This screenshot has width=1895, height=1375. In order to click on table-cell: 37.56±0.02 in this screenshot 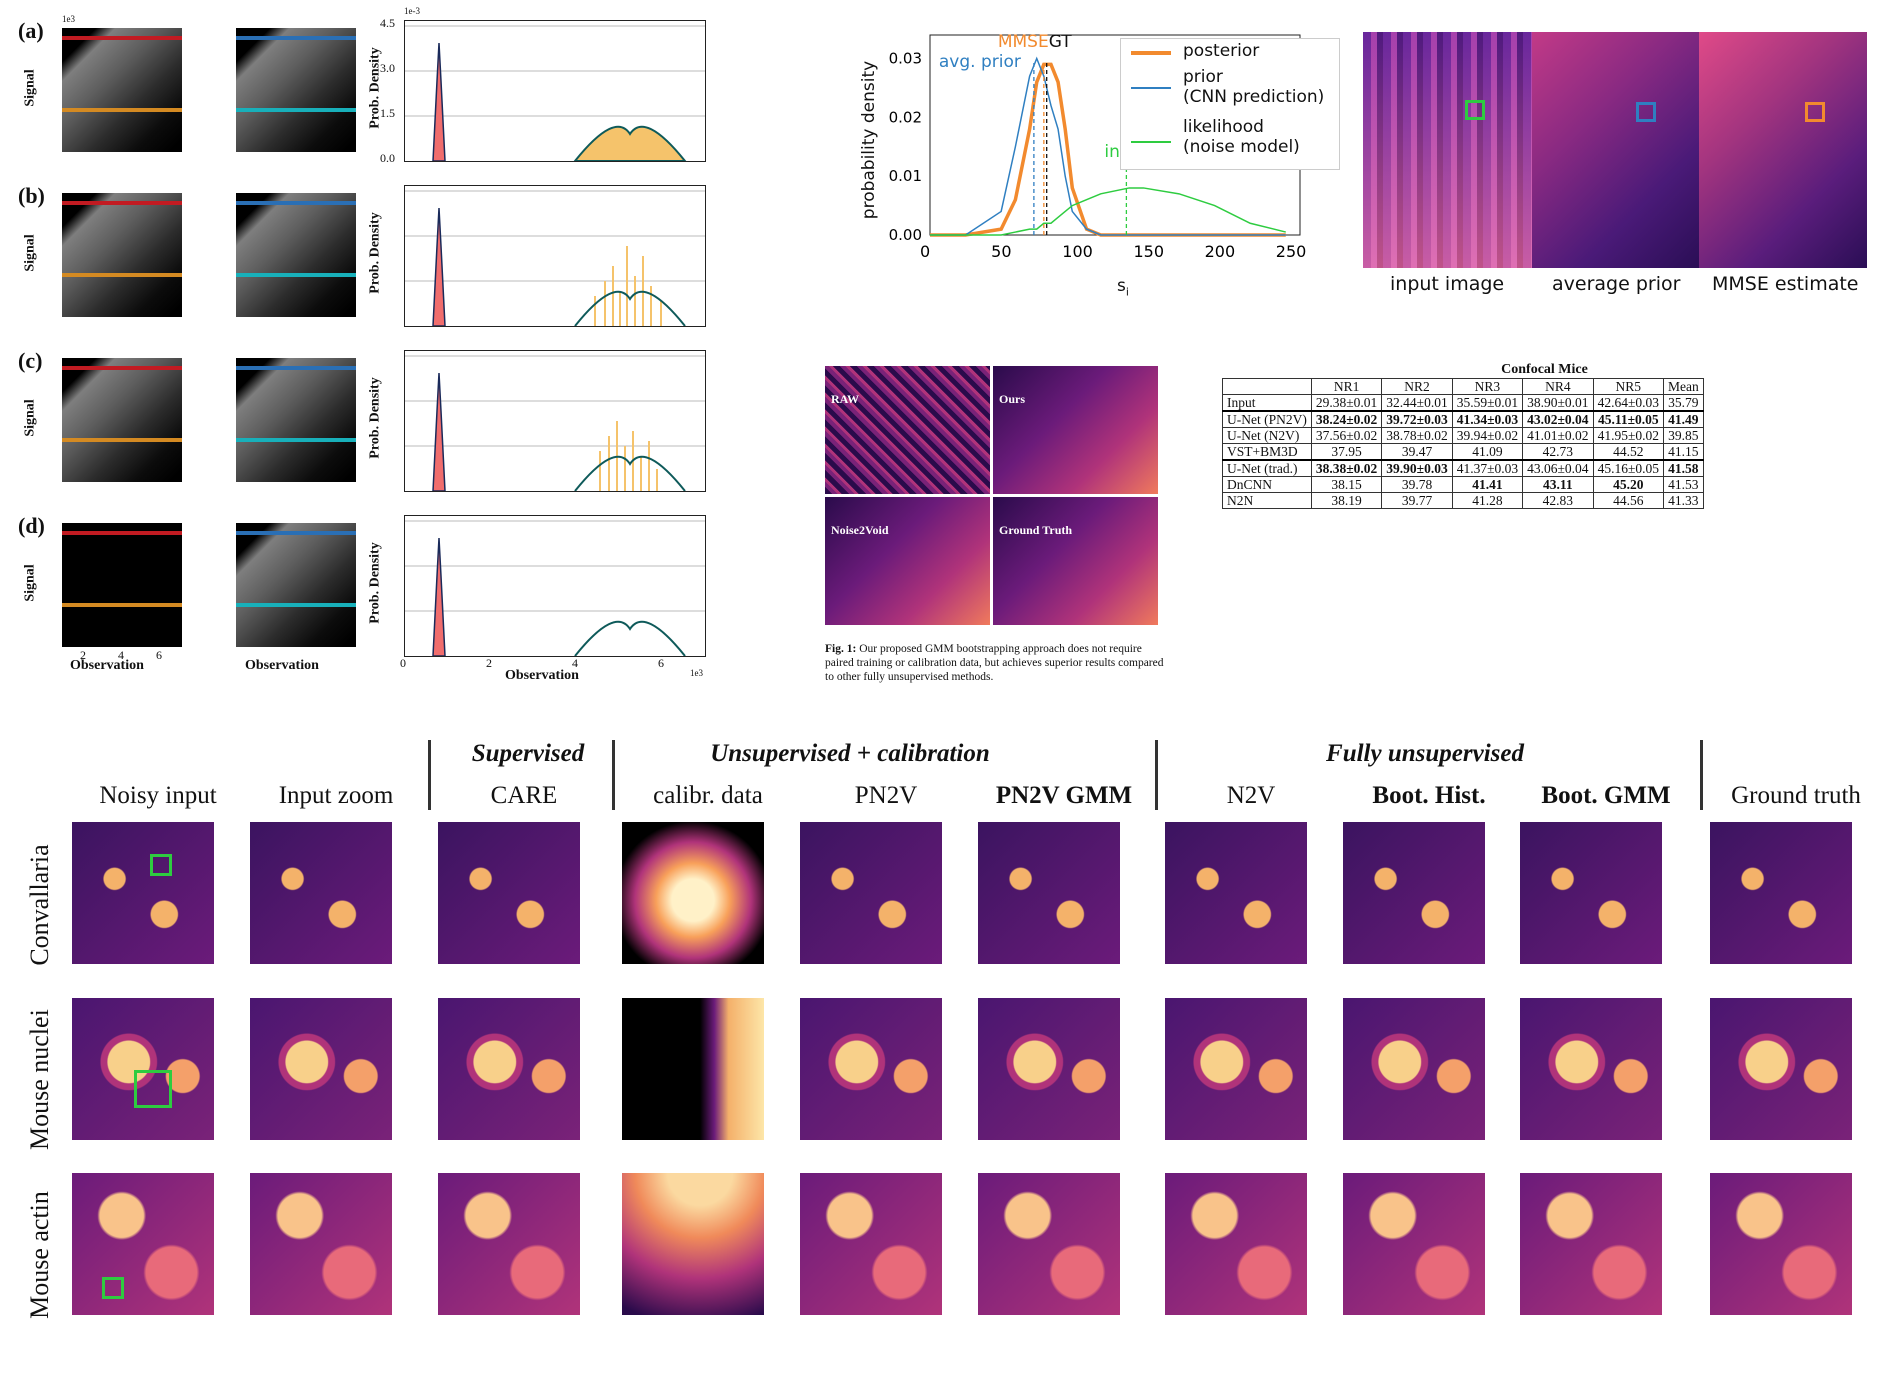, I will do `click(1346, 435)`.